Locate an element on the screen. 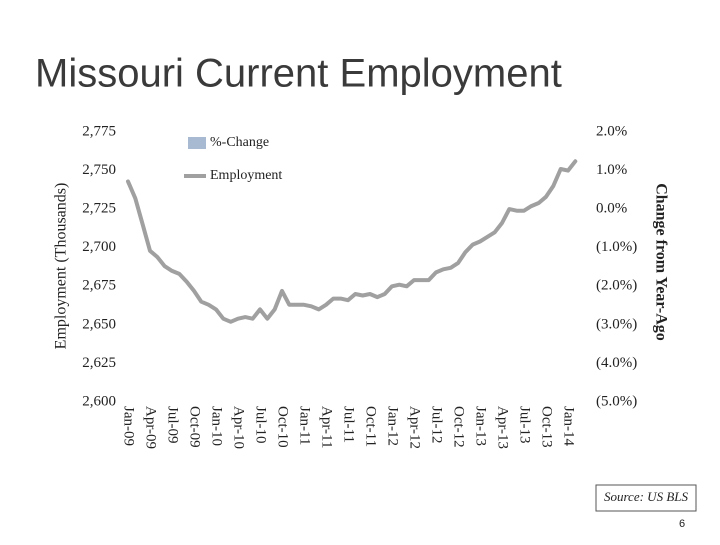 The image size is (720, 545). y2-tick-label: (1.0%) is located at coordinates (616, 247).